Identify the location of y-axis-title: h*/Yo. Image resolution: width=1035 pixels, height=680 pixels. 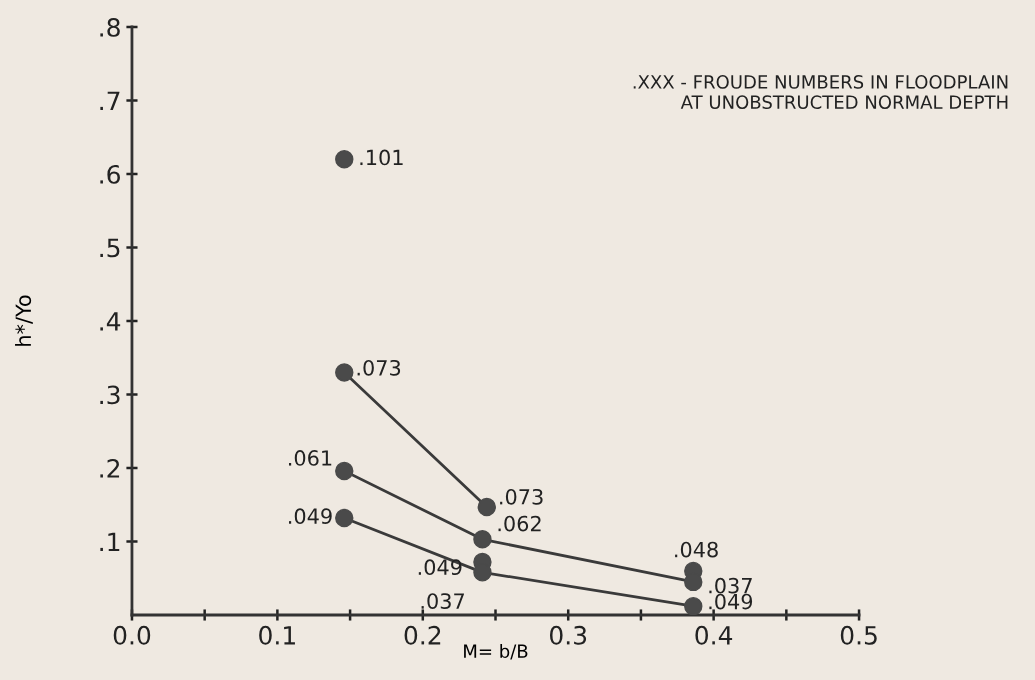
(24, 320).